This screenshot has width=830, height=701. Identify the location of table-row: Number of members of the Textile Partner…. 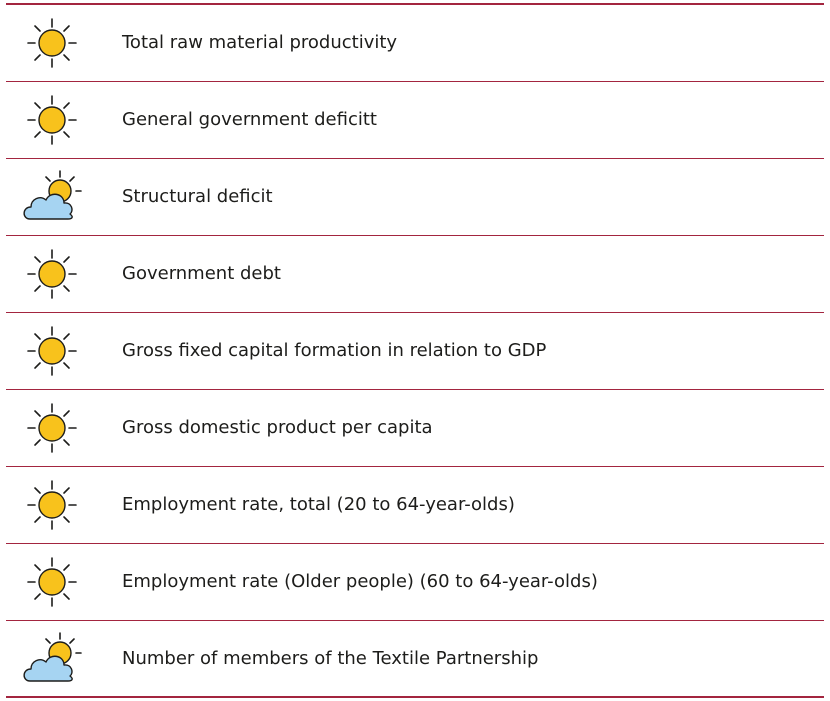
(415, 658).